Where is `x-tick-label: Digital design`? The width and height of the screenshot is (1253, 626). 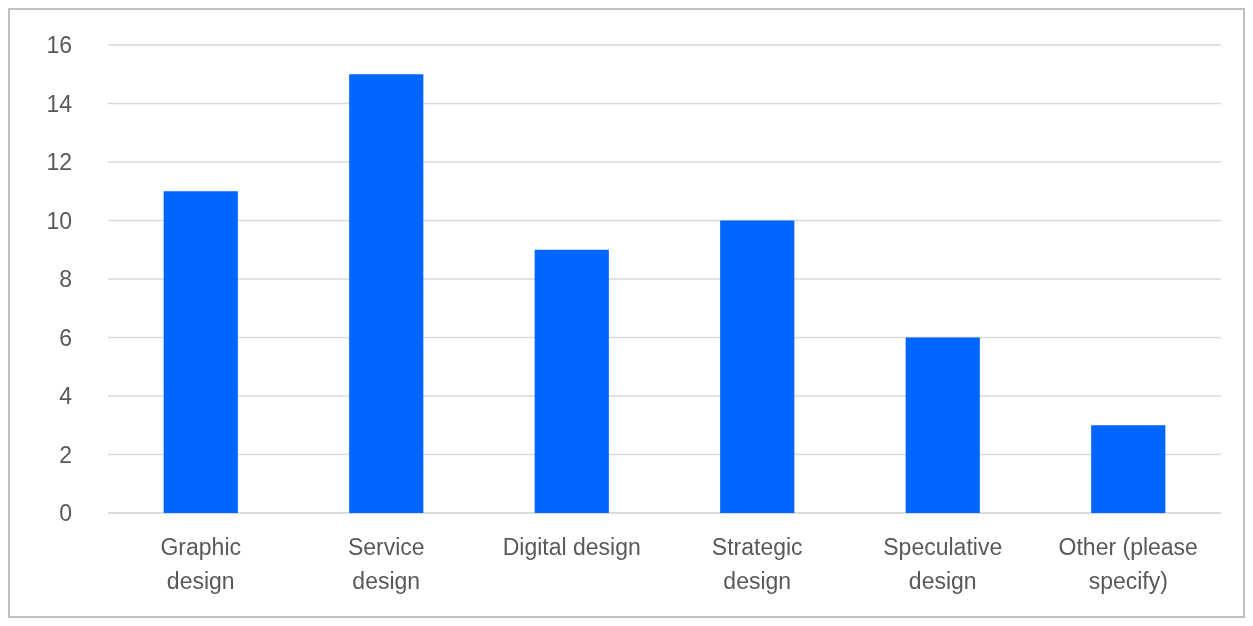 x-tick-label: Digital design is located at coordinates (571, 547).